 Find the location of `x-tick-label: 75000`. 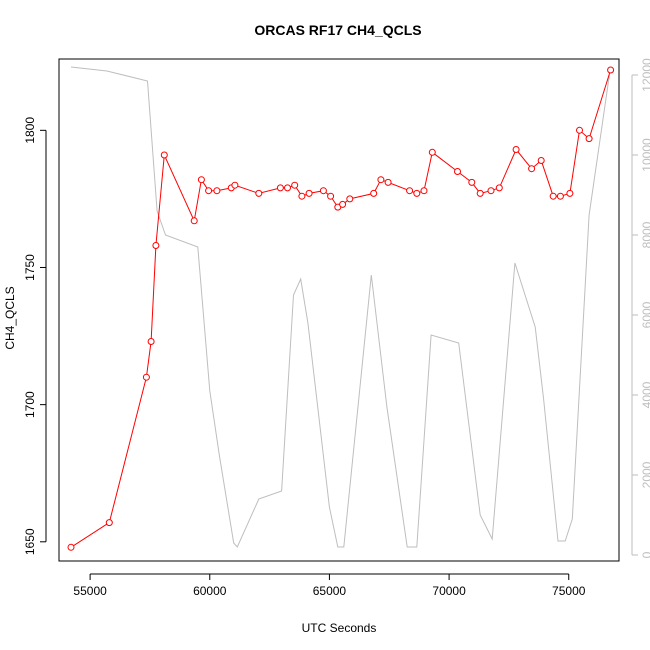

x-tick-label: 75000 is located at coordinates (569, 591).